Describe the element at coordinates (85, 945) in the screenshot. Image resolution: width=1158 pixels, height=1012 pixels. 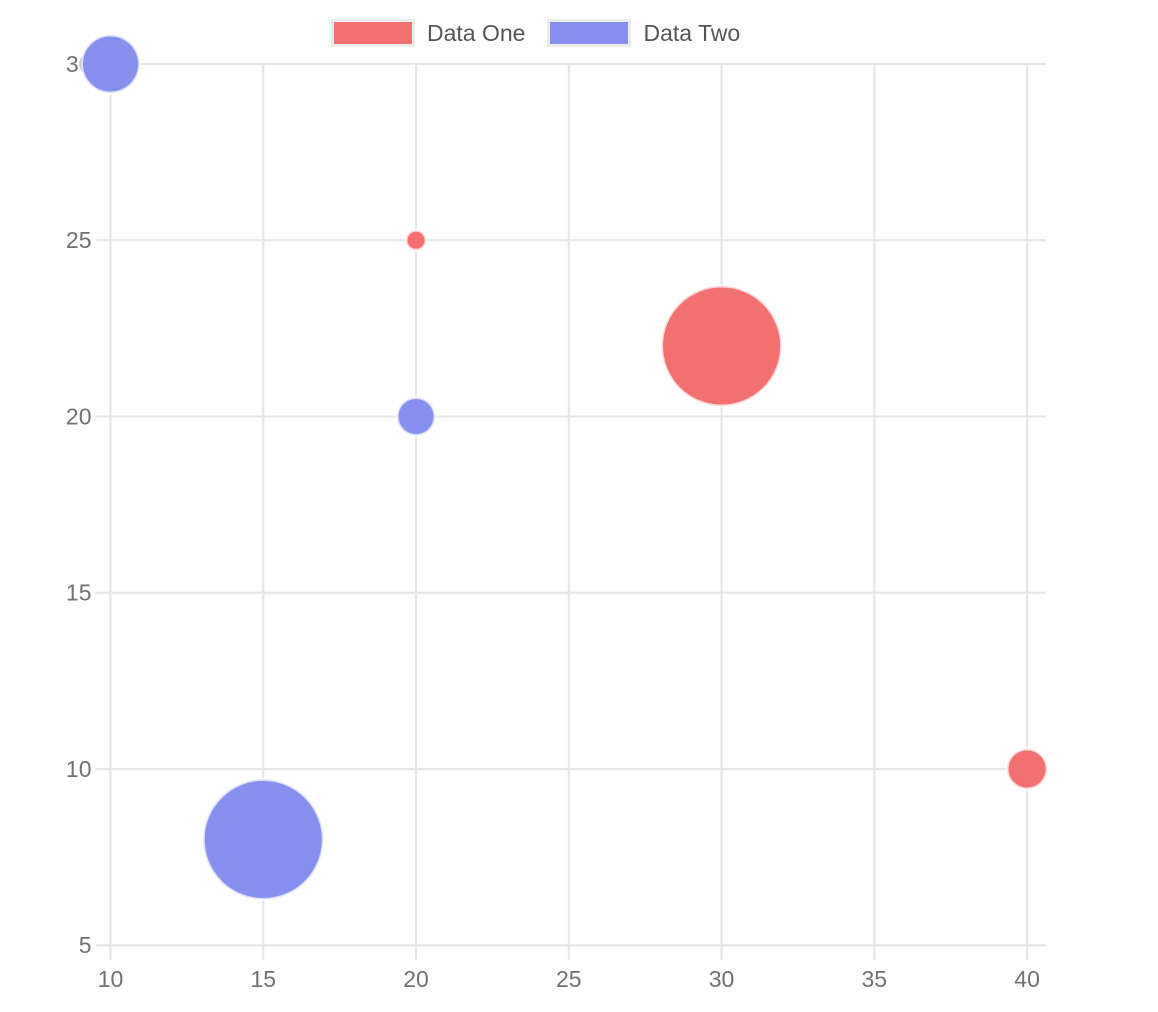
I see `y-tick-label: 5` at that location.